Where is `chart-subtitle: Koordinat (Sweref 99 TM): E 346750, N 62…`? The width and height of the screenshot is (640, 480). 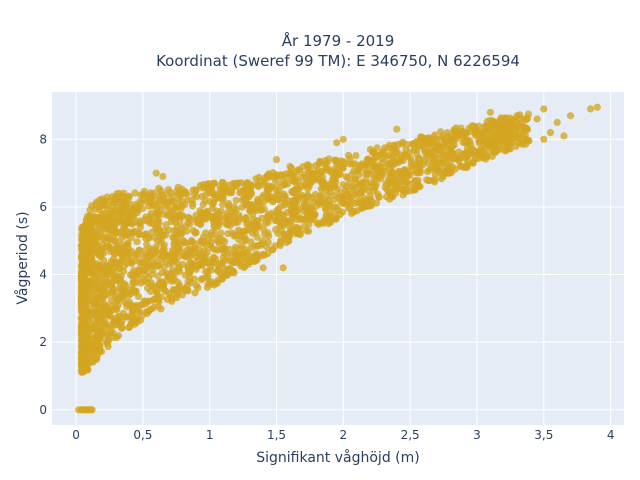 chart-subtitle: Koordinat (Sweref 99 TM): E 346750, N 62… is located at coordinates (338, 61).